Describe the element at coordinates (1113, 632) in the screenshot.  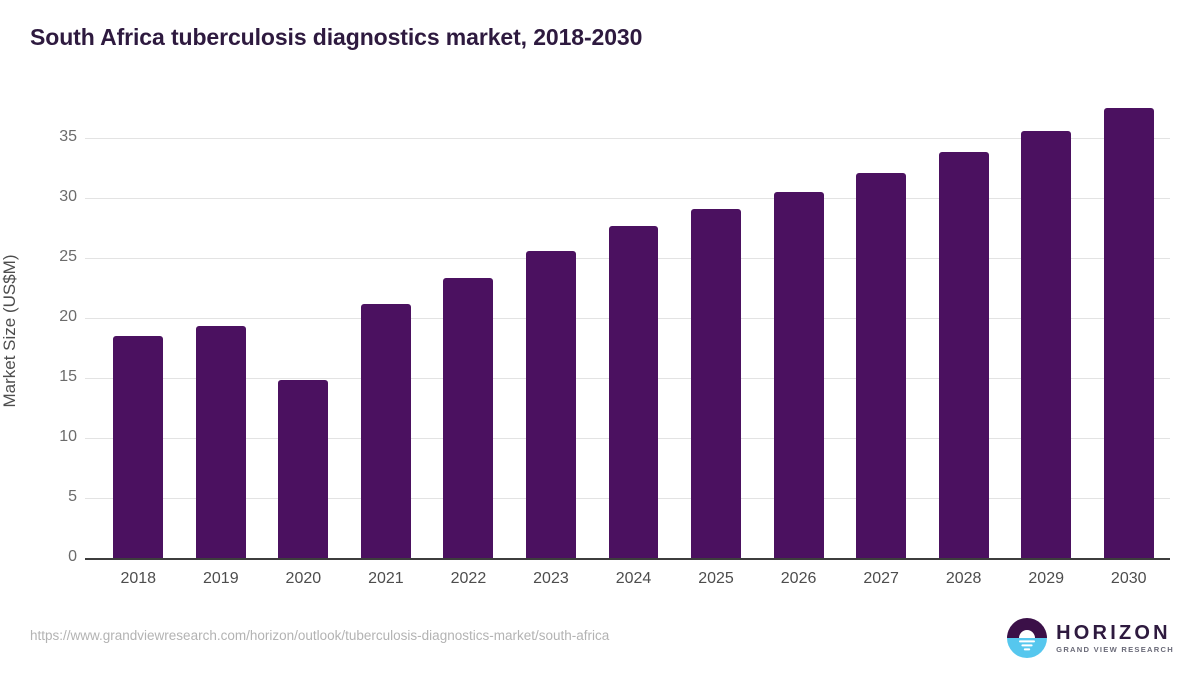
I see `logo-wordmark: HORIZON` at that location.